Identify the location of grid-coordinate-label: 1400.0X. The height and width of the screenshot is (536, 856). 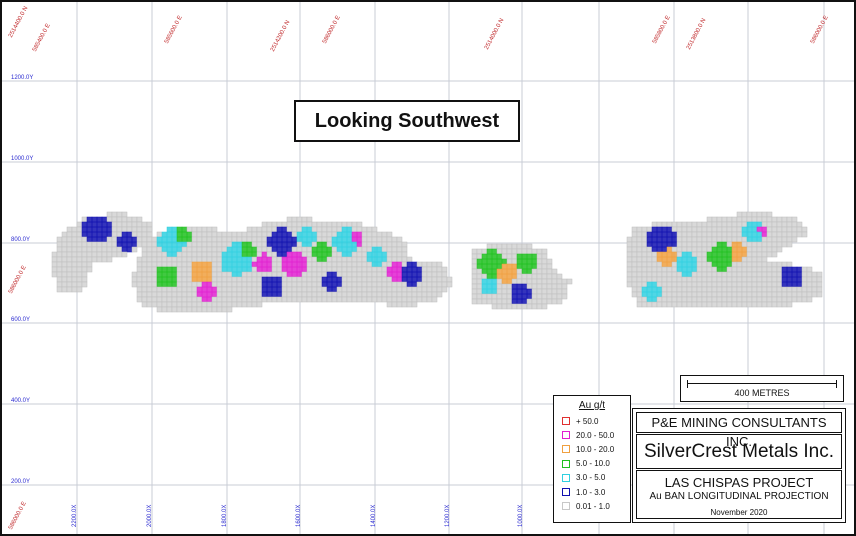
(374, 515).